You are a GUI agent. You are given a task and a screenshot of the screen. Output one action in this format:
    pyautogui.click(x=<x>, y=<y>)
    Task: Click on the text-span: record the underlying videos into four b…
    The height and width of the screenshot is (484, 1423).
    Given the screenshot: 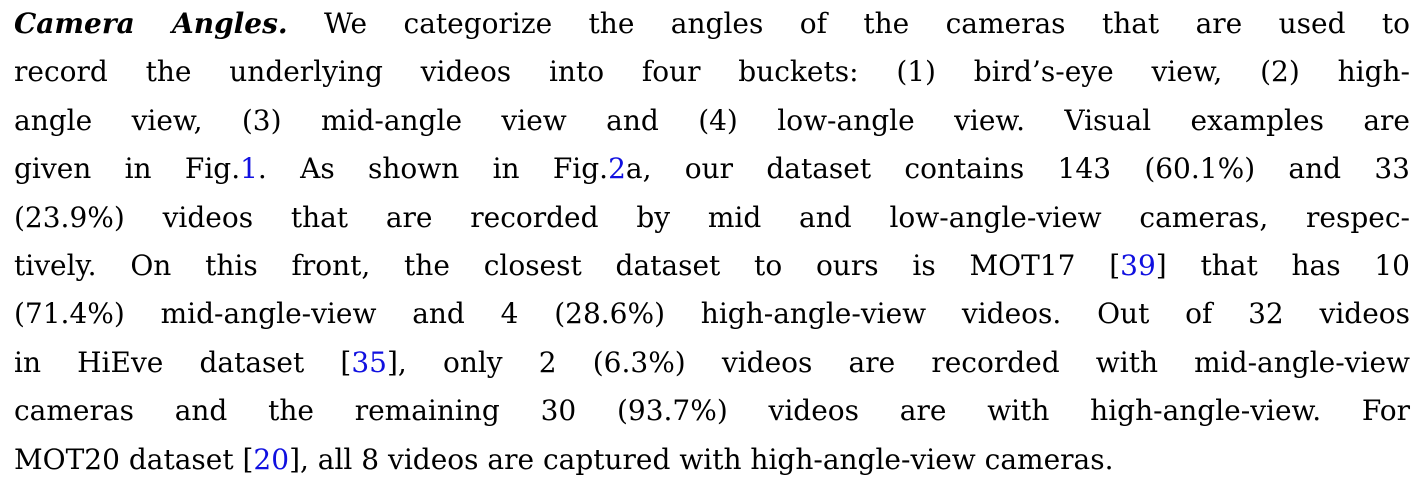 What is the action you would take?
    pyautogui.click(x=712, y=72)
    